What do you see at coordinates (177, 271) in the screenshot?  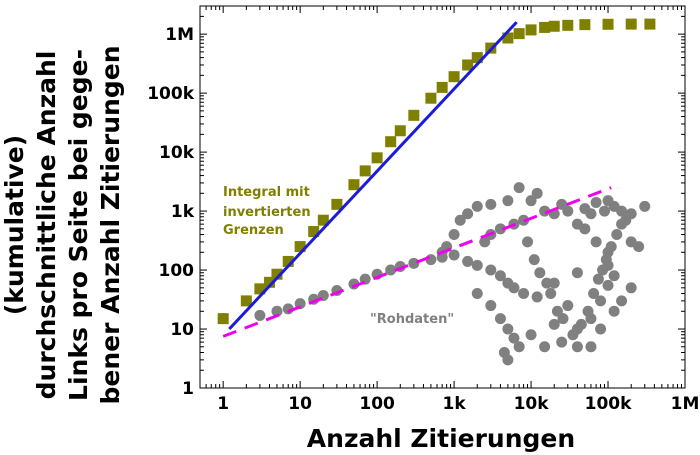 I see `y-tick-label: 100` at bounding box center [177, 271].